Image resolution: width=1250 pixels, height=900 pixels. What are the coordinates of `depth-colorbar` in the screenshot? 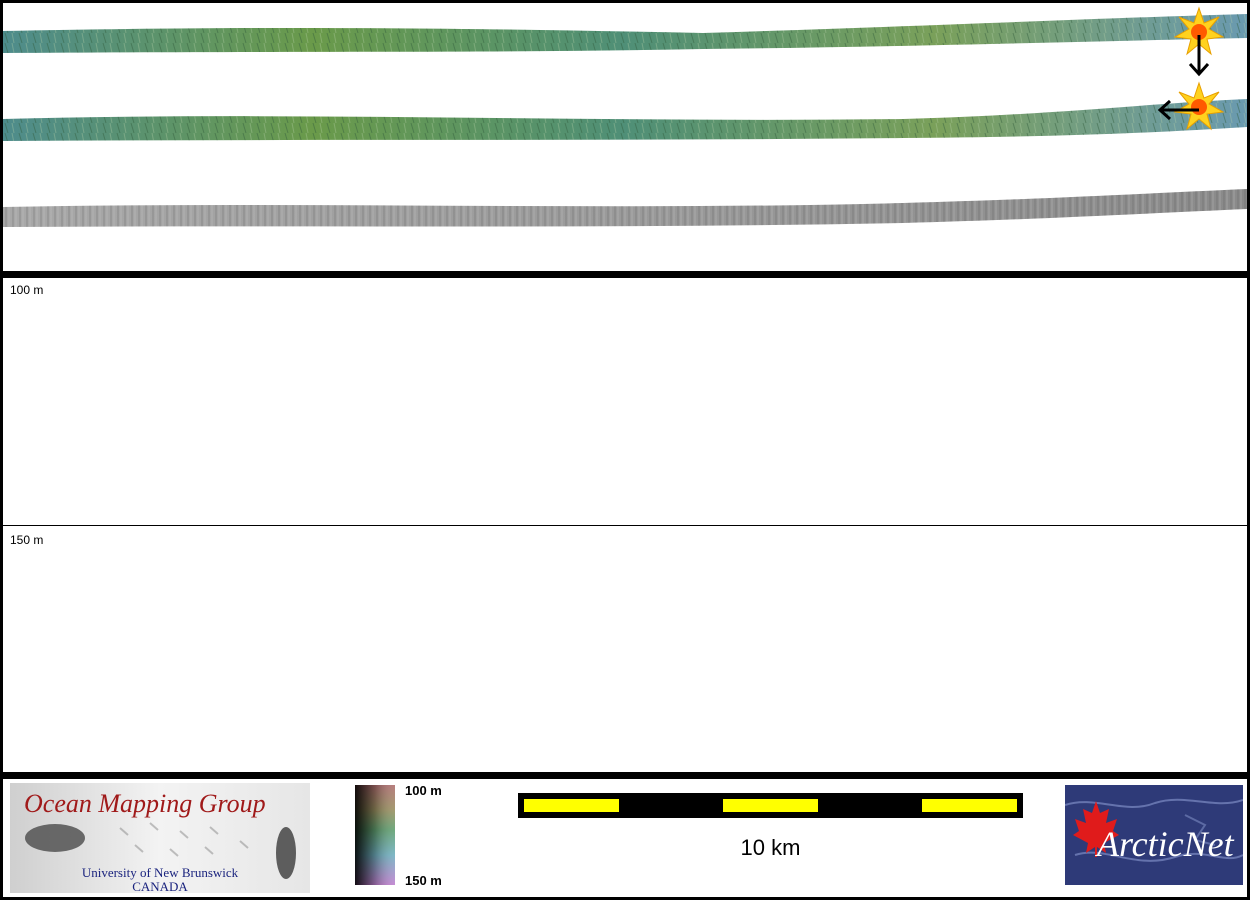 It's located at (375, 835).